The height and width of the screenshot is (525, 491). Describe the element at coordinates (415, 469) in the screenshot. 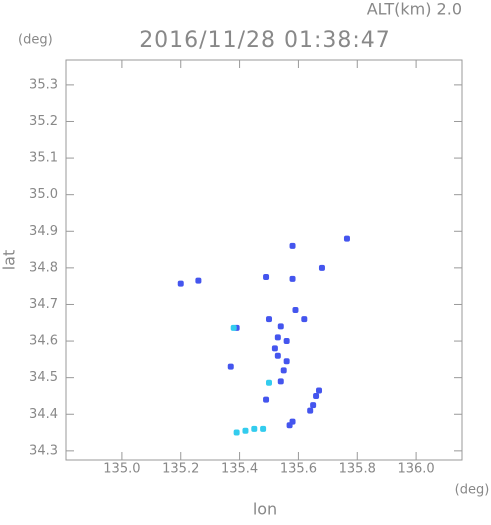

I see `x-tick-label: 136.0` at that location.